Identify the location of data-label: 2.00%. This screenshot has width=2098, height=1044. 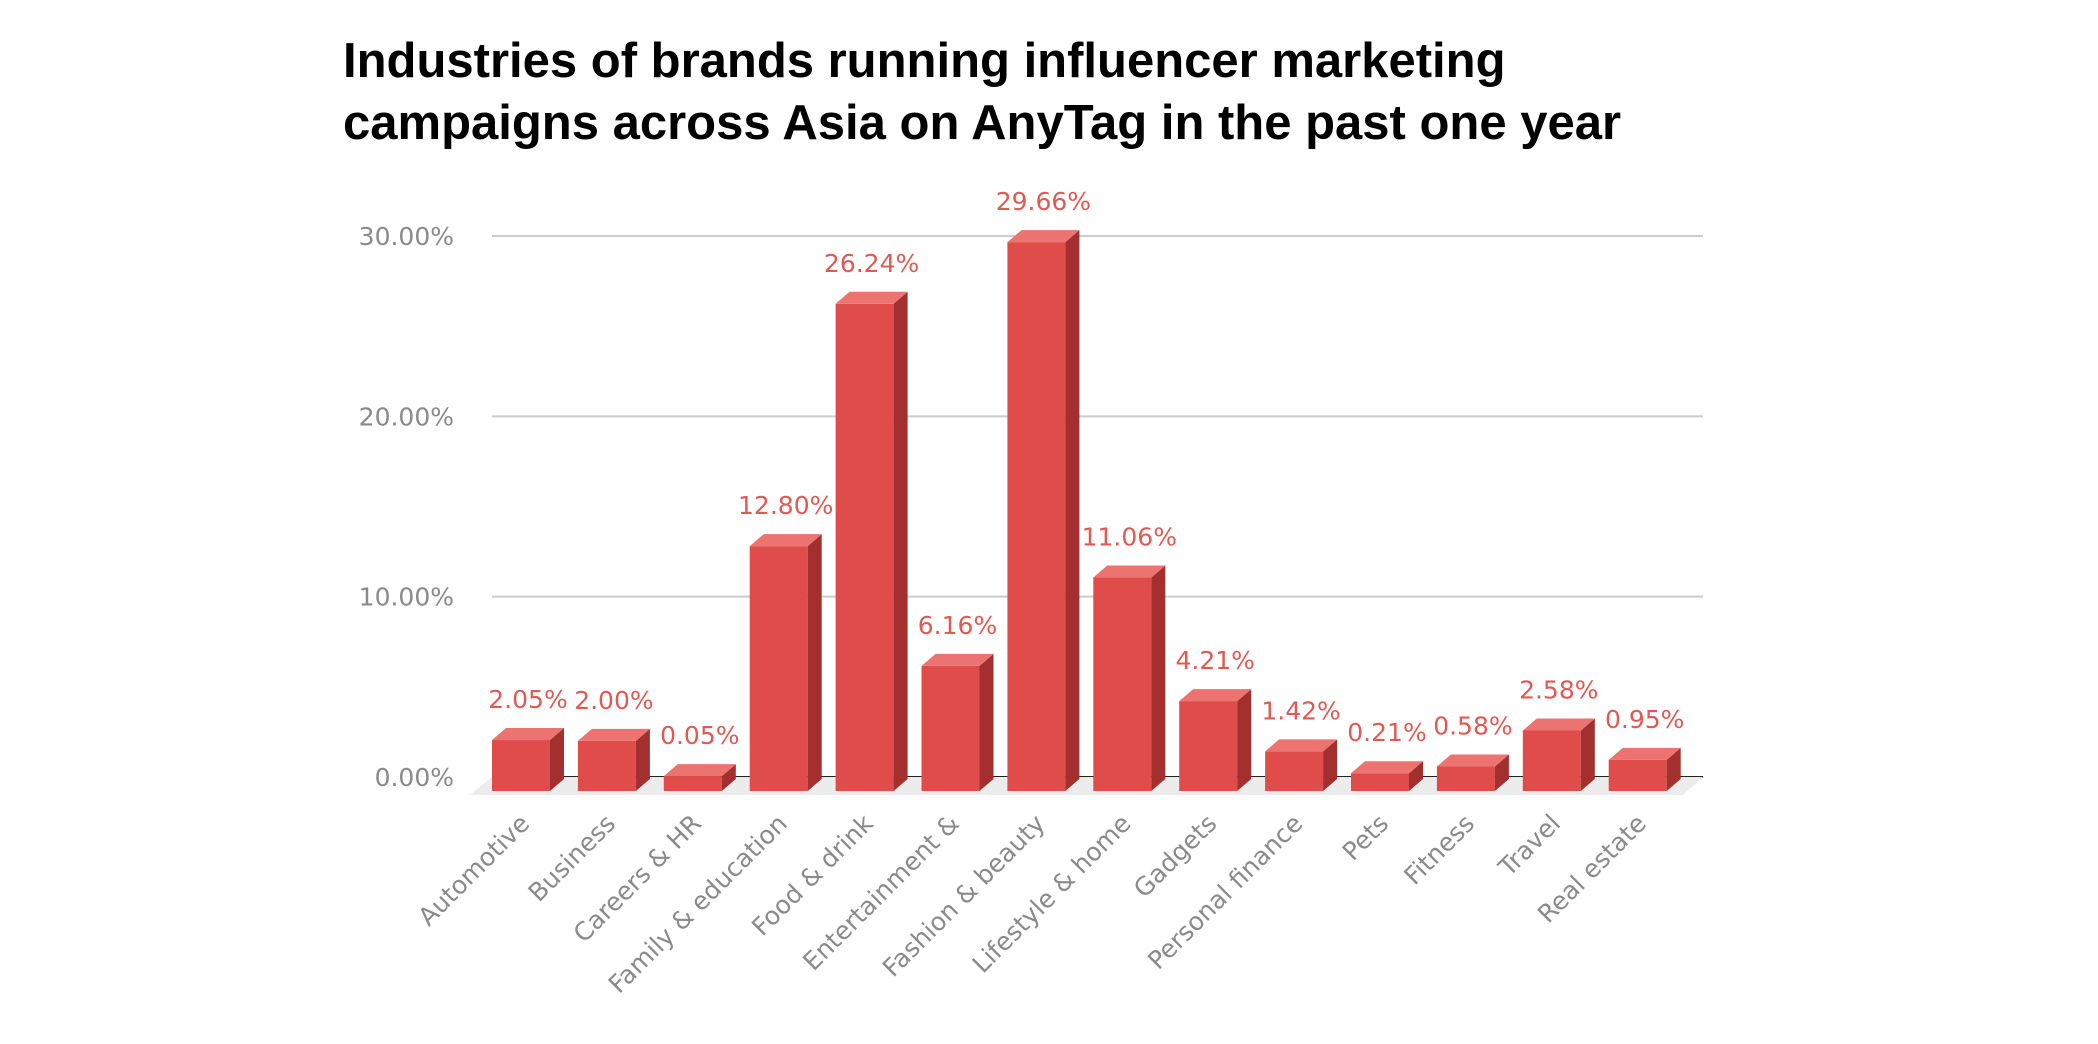
(613, 700).